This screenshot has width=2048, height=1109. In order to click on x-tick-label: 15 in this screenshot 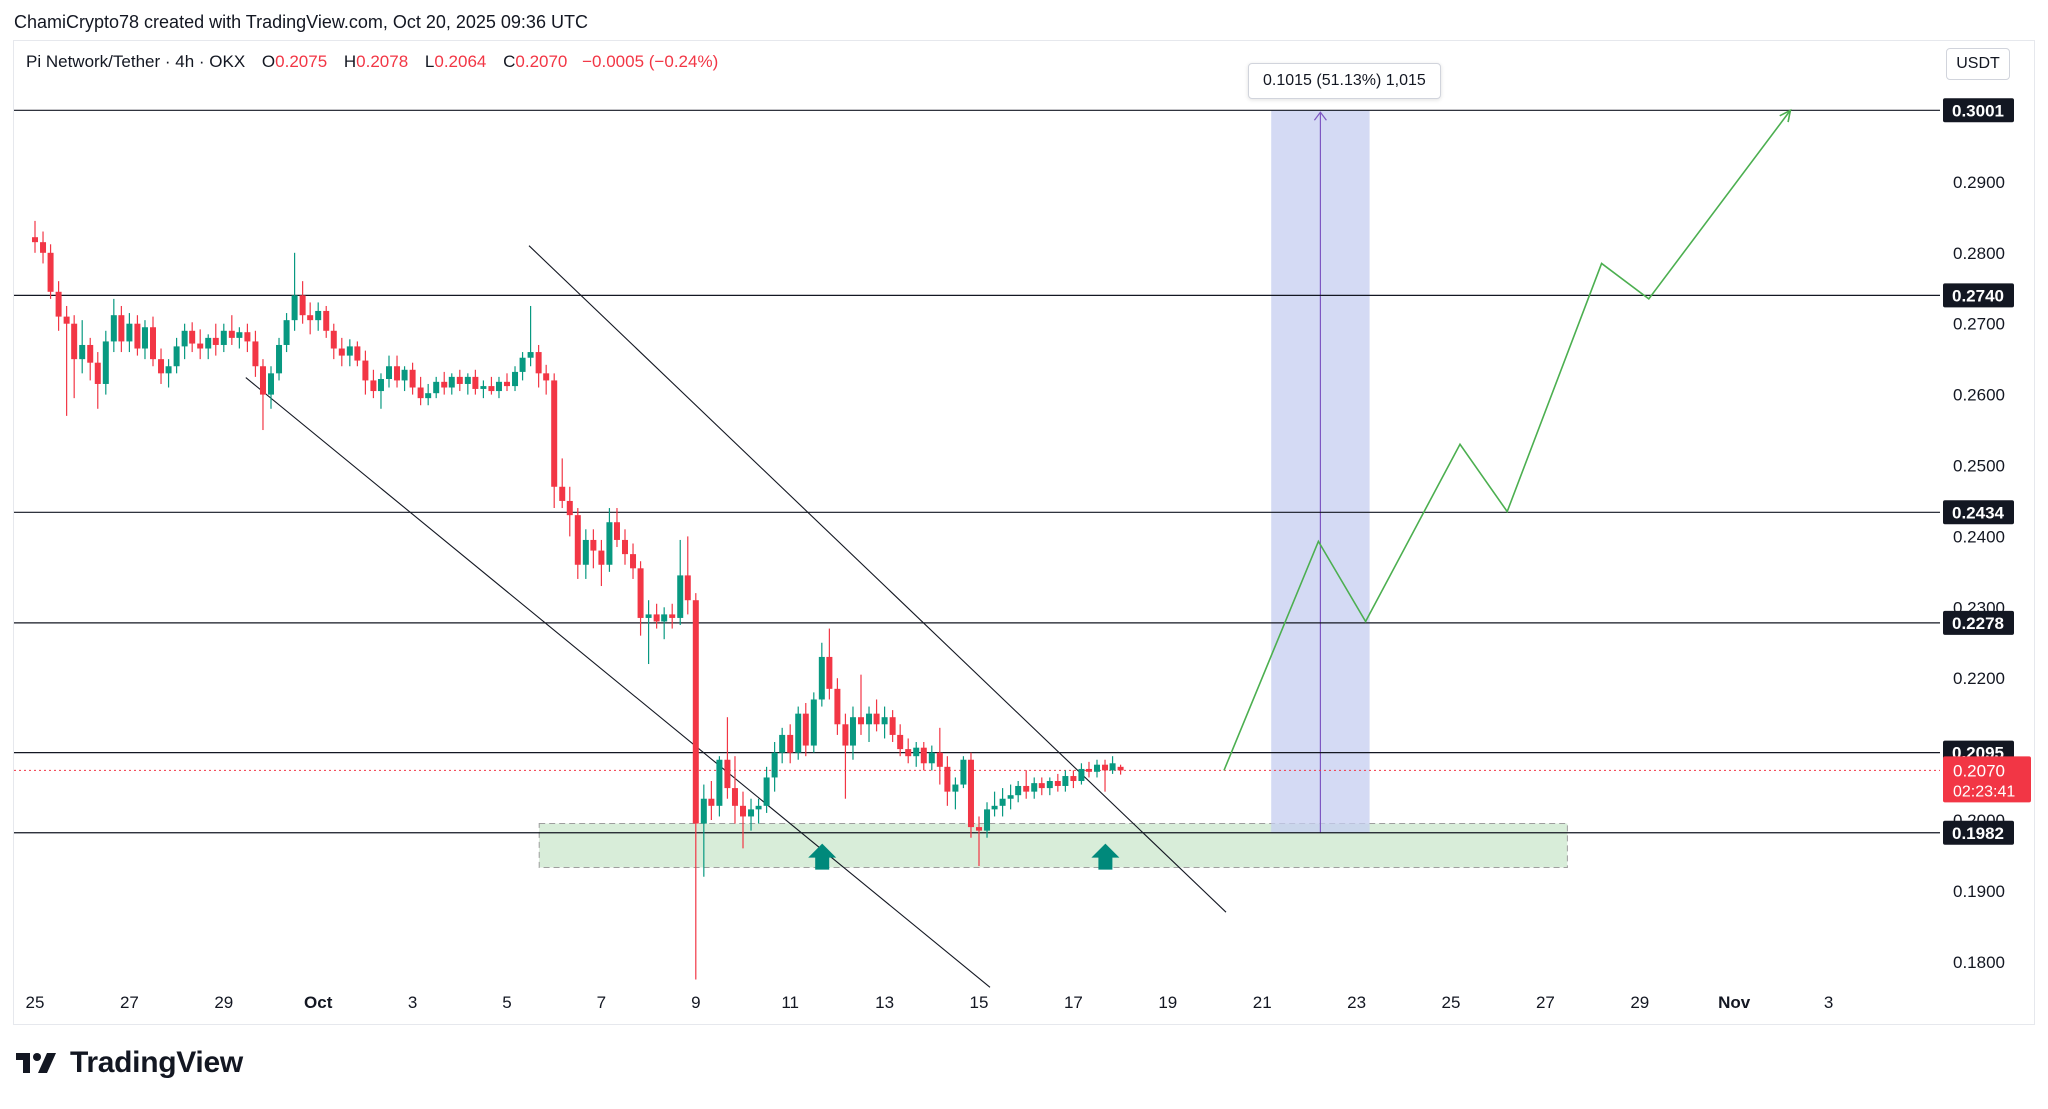, I will do `click(979, 1002)`.